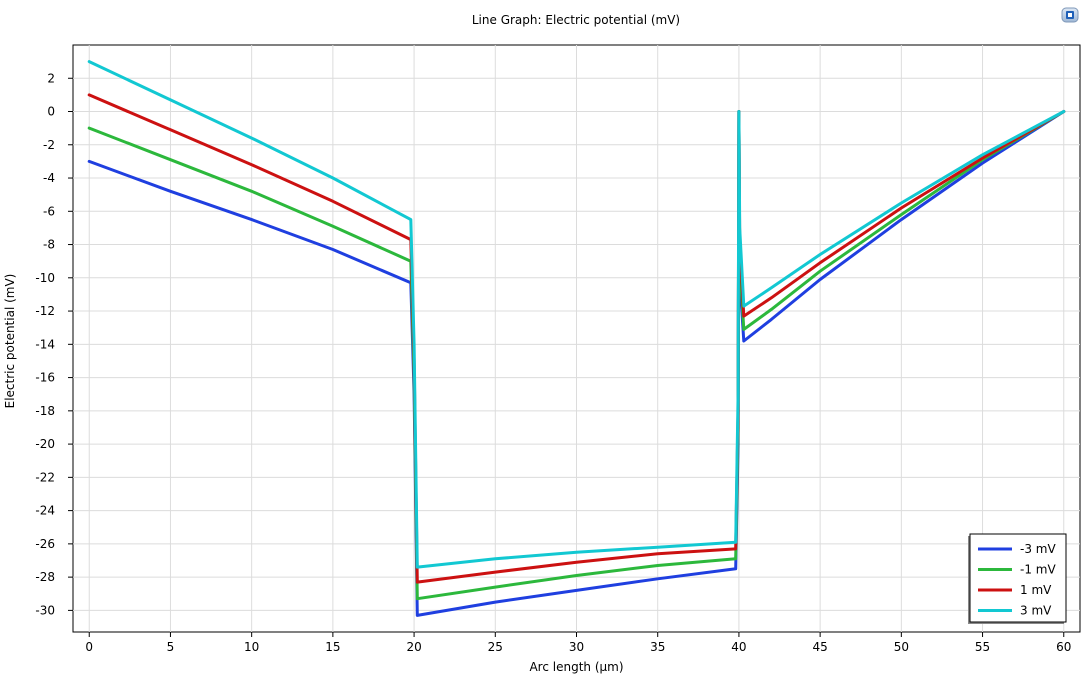 The image size is (1086, 679). I want to click on y-tick-label: -12, so click(45, 311).